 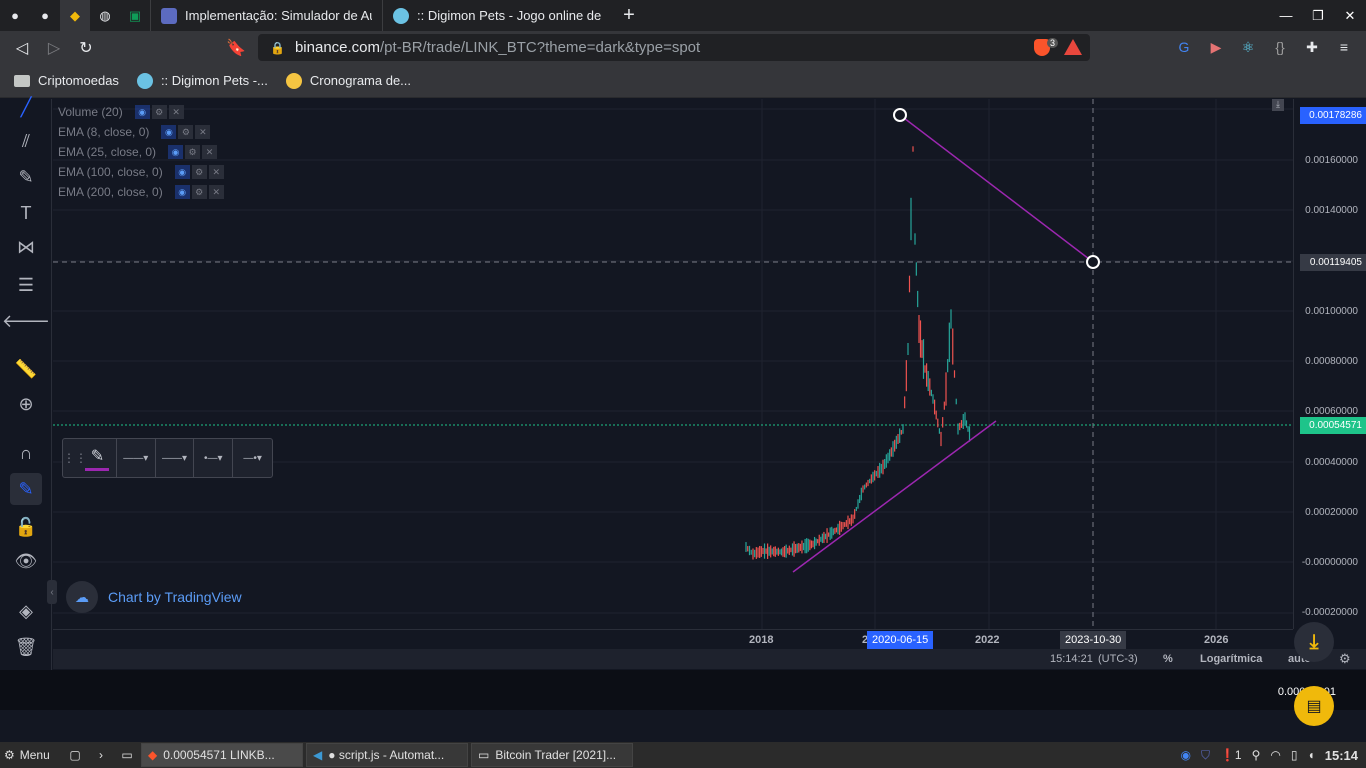 I want to click on shield-tray-icon: ⛉, so click(x=1205, y=754).